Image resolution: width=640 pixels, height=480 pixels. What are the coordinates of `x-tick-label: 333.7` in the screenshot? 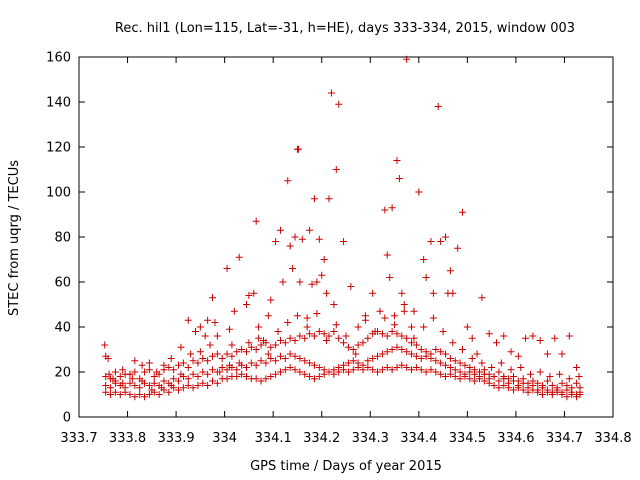 It's located at (78, 438).